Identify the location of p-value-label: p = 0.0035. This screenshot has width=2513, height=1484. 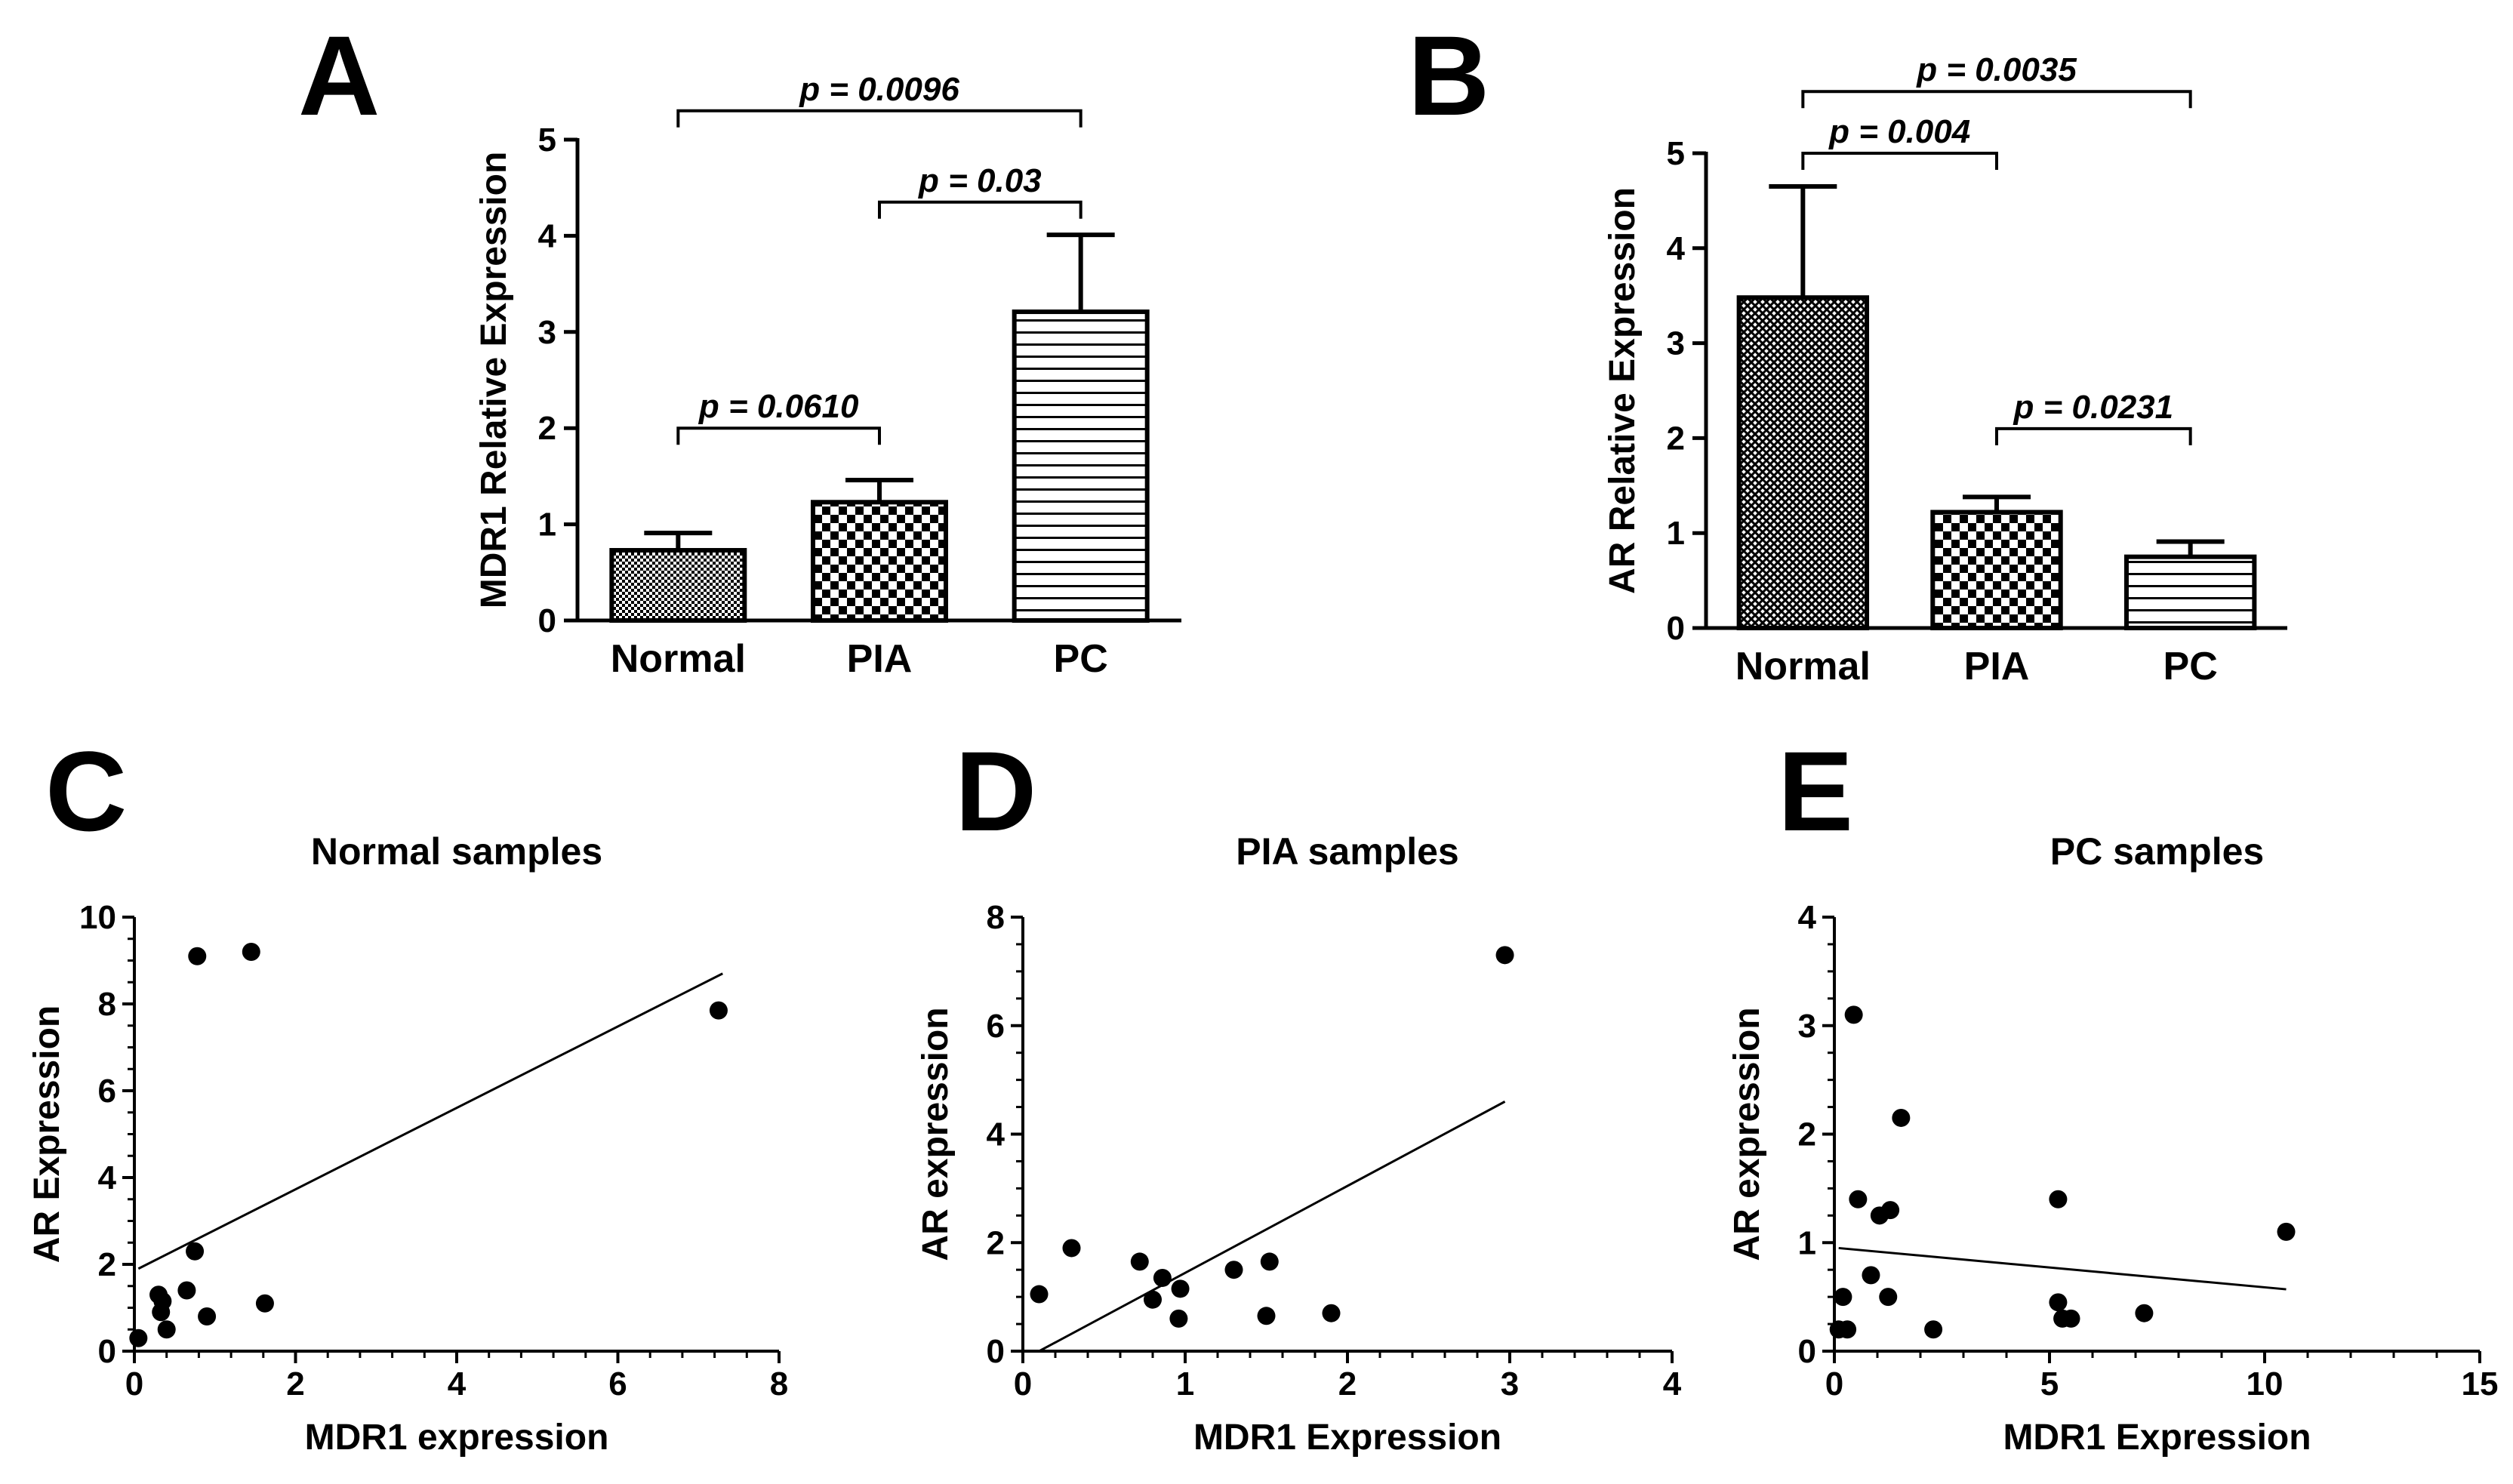
(1996, 69).